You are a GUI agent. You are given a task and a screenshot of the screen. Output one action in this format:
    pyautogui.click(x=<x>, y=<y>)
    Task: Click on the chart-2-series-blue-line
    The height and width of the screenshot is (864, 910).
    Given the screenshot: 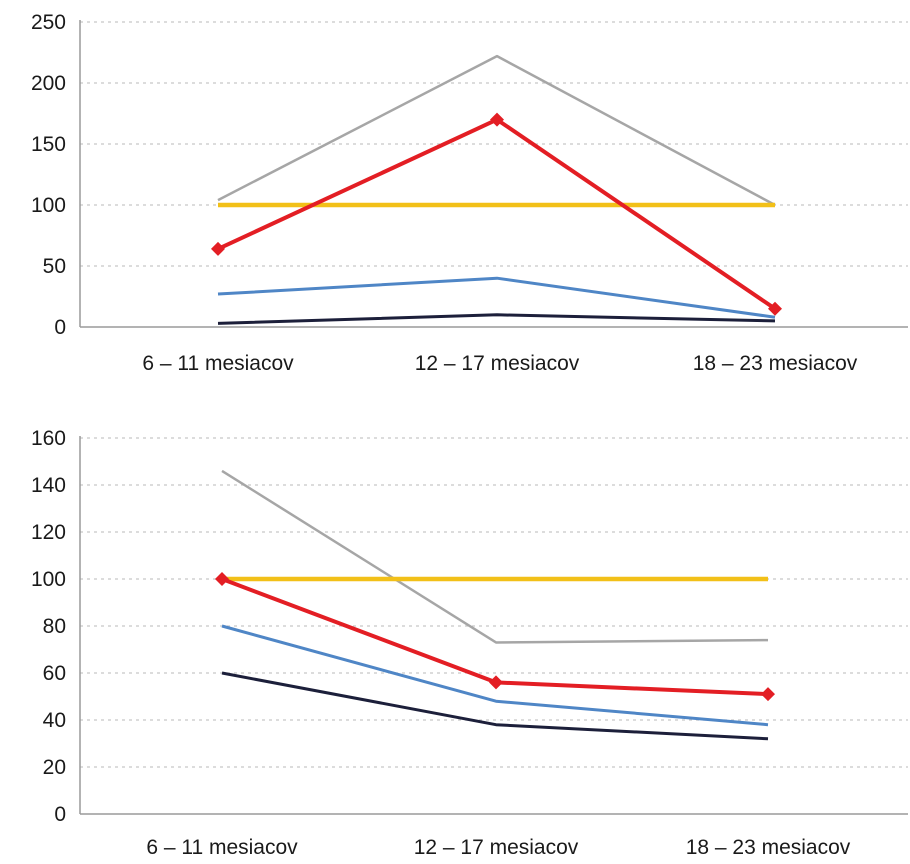 What is the action you would take?
    pyautogui.click(x=495, y=675)
    